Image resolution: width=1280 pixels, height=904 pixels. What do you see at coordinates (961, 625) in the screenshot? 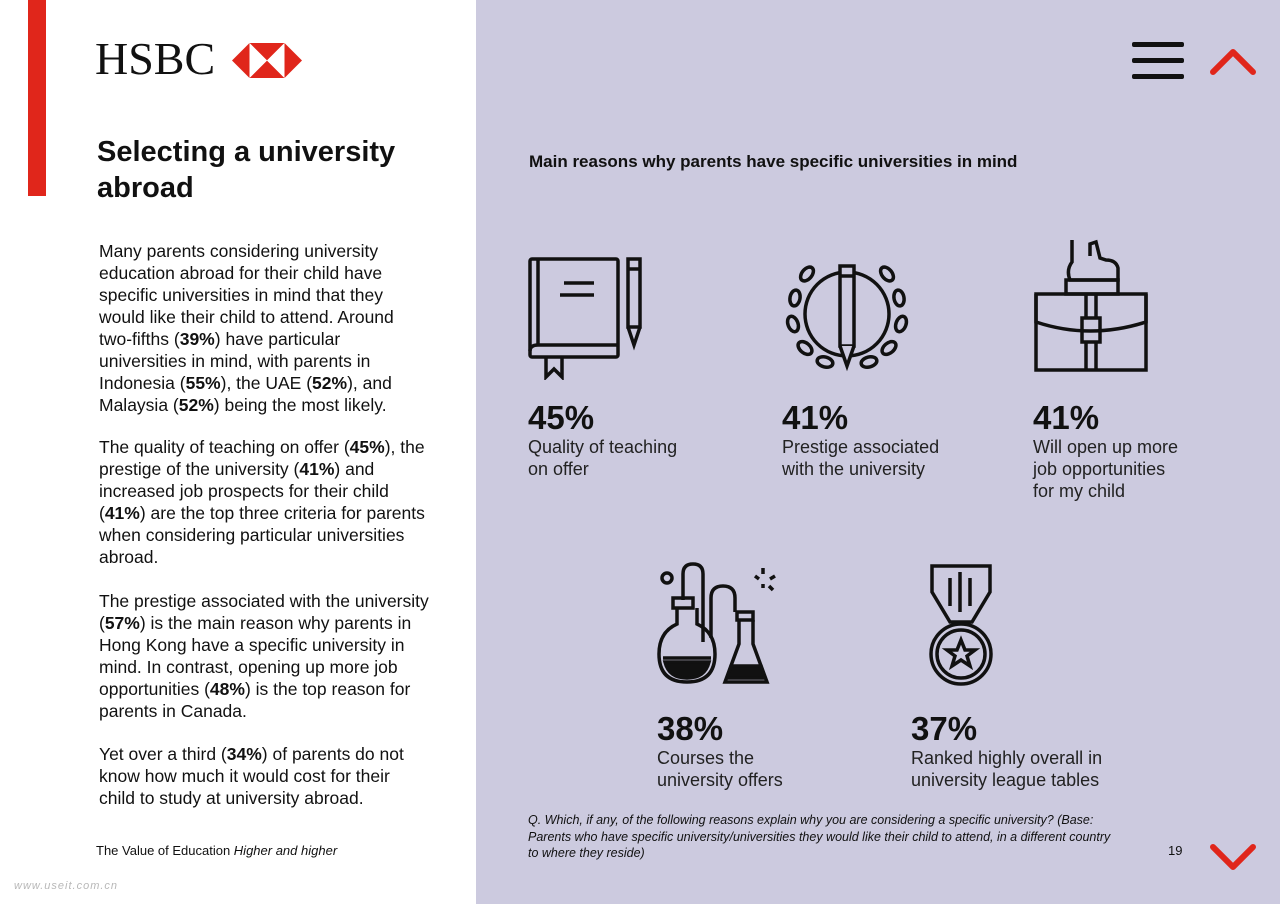
I see `medal-star-icon` at bounding box center [961, 625].